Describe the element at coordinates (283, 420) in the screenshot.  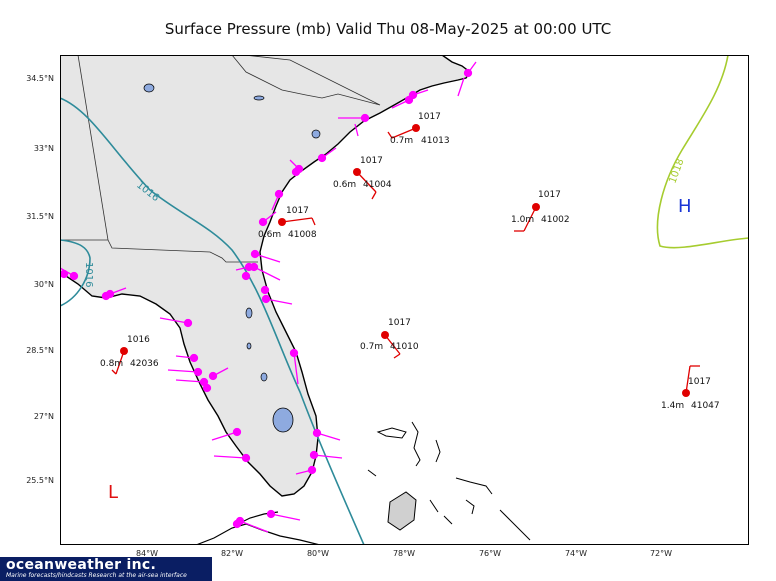
I see `lake-okeechobee` at that location.